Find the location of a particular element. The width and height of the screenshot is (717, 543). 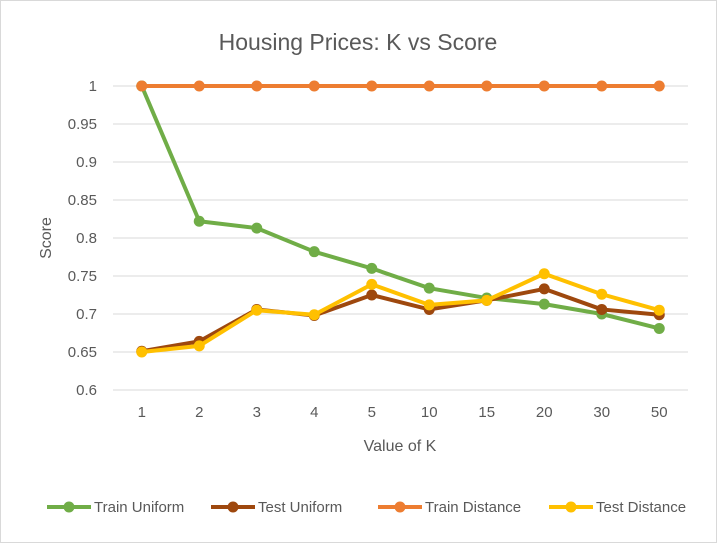

x-tick-label: 1 is located at coordinates (142, 412).